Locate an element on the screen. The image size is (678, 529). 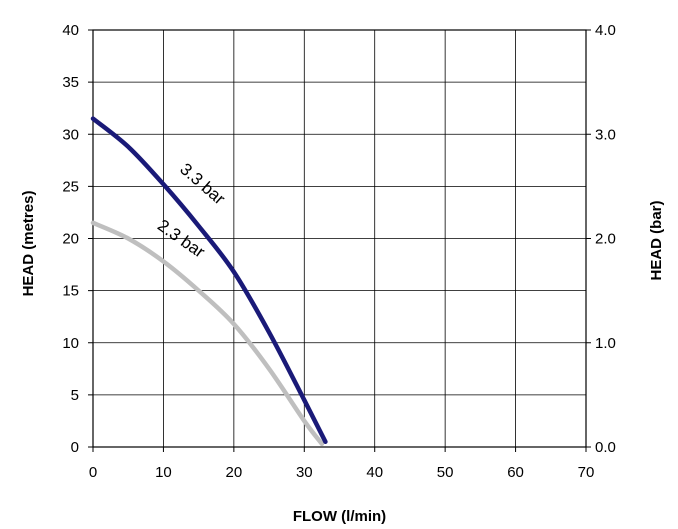
y-tick-label: 40 is located at coordinates (70, 30).